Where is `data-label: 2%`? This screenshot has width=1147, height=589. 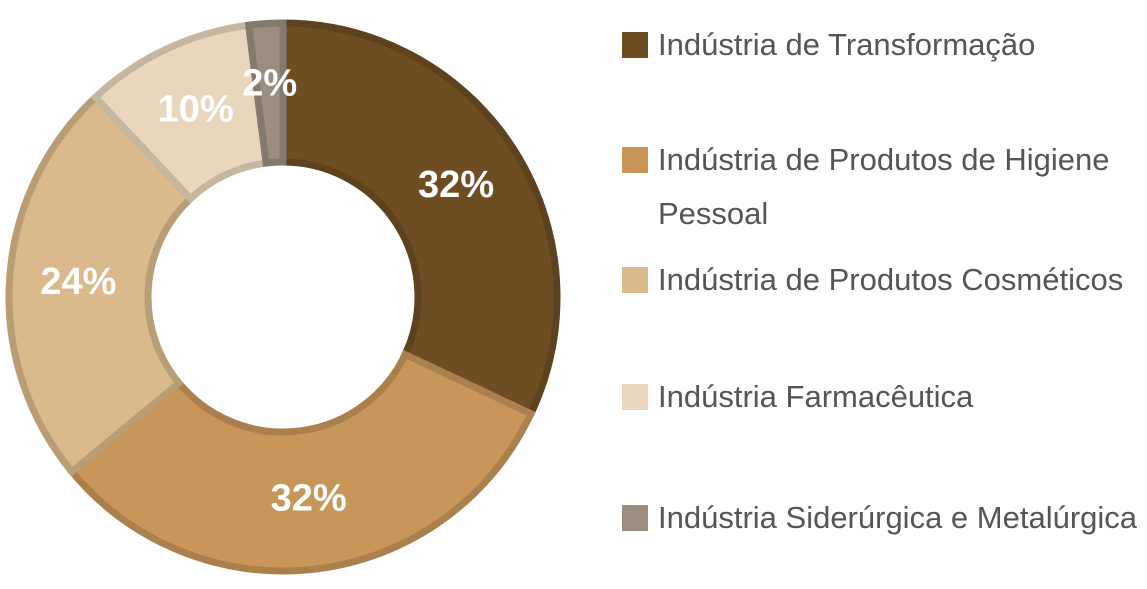 data-label: 2% is located at coordinates (269, 83).